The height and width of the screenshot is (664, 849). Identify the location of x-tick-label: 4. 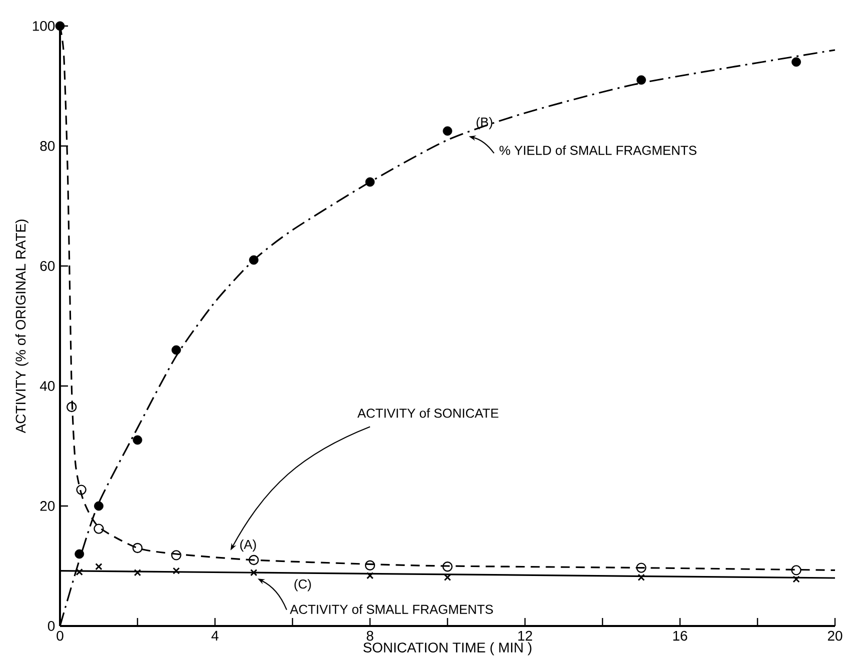
(214, 635).